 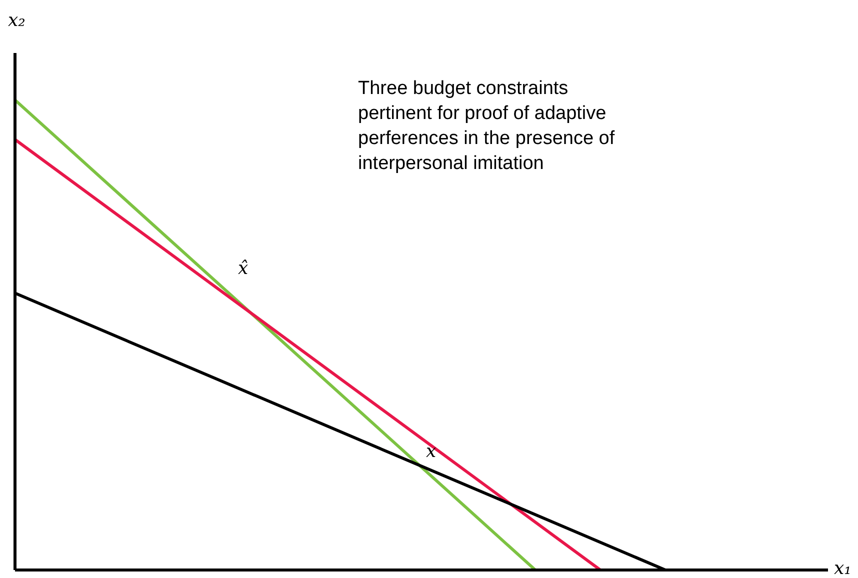 What do you see at coordinates (843, 568) in the screenshot?
I see `x-axis-title: x₁` at bounding box center [843, 568].